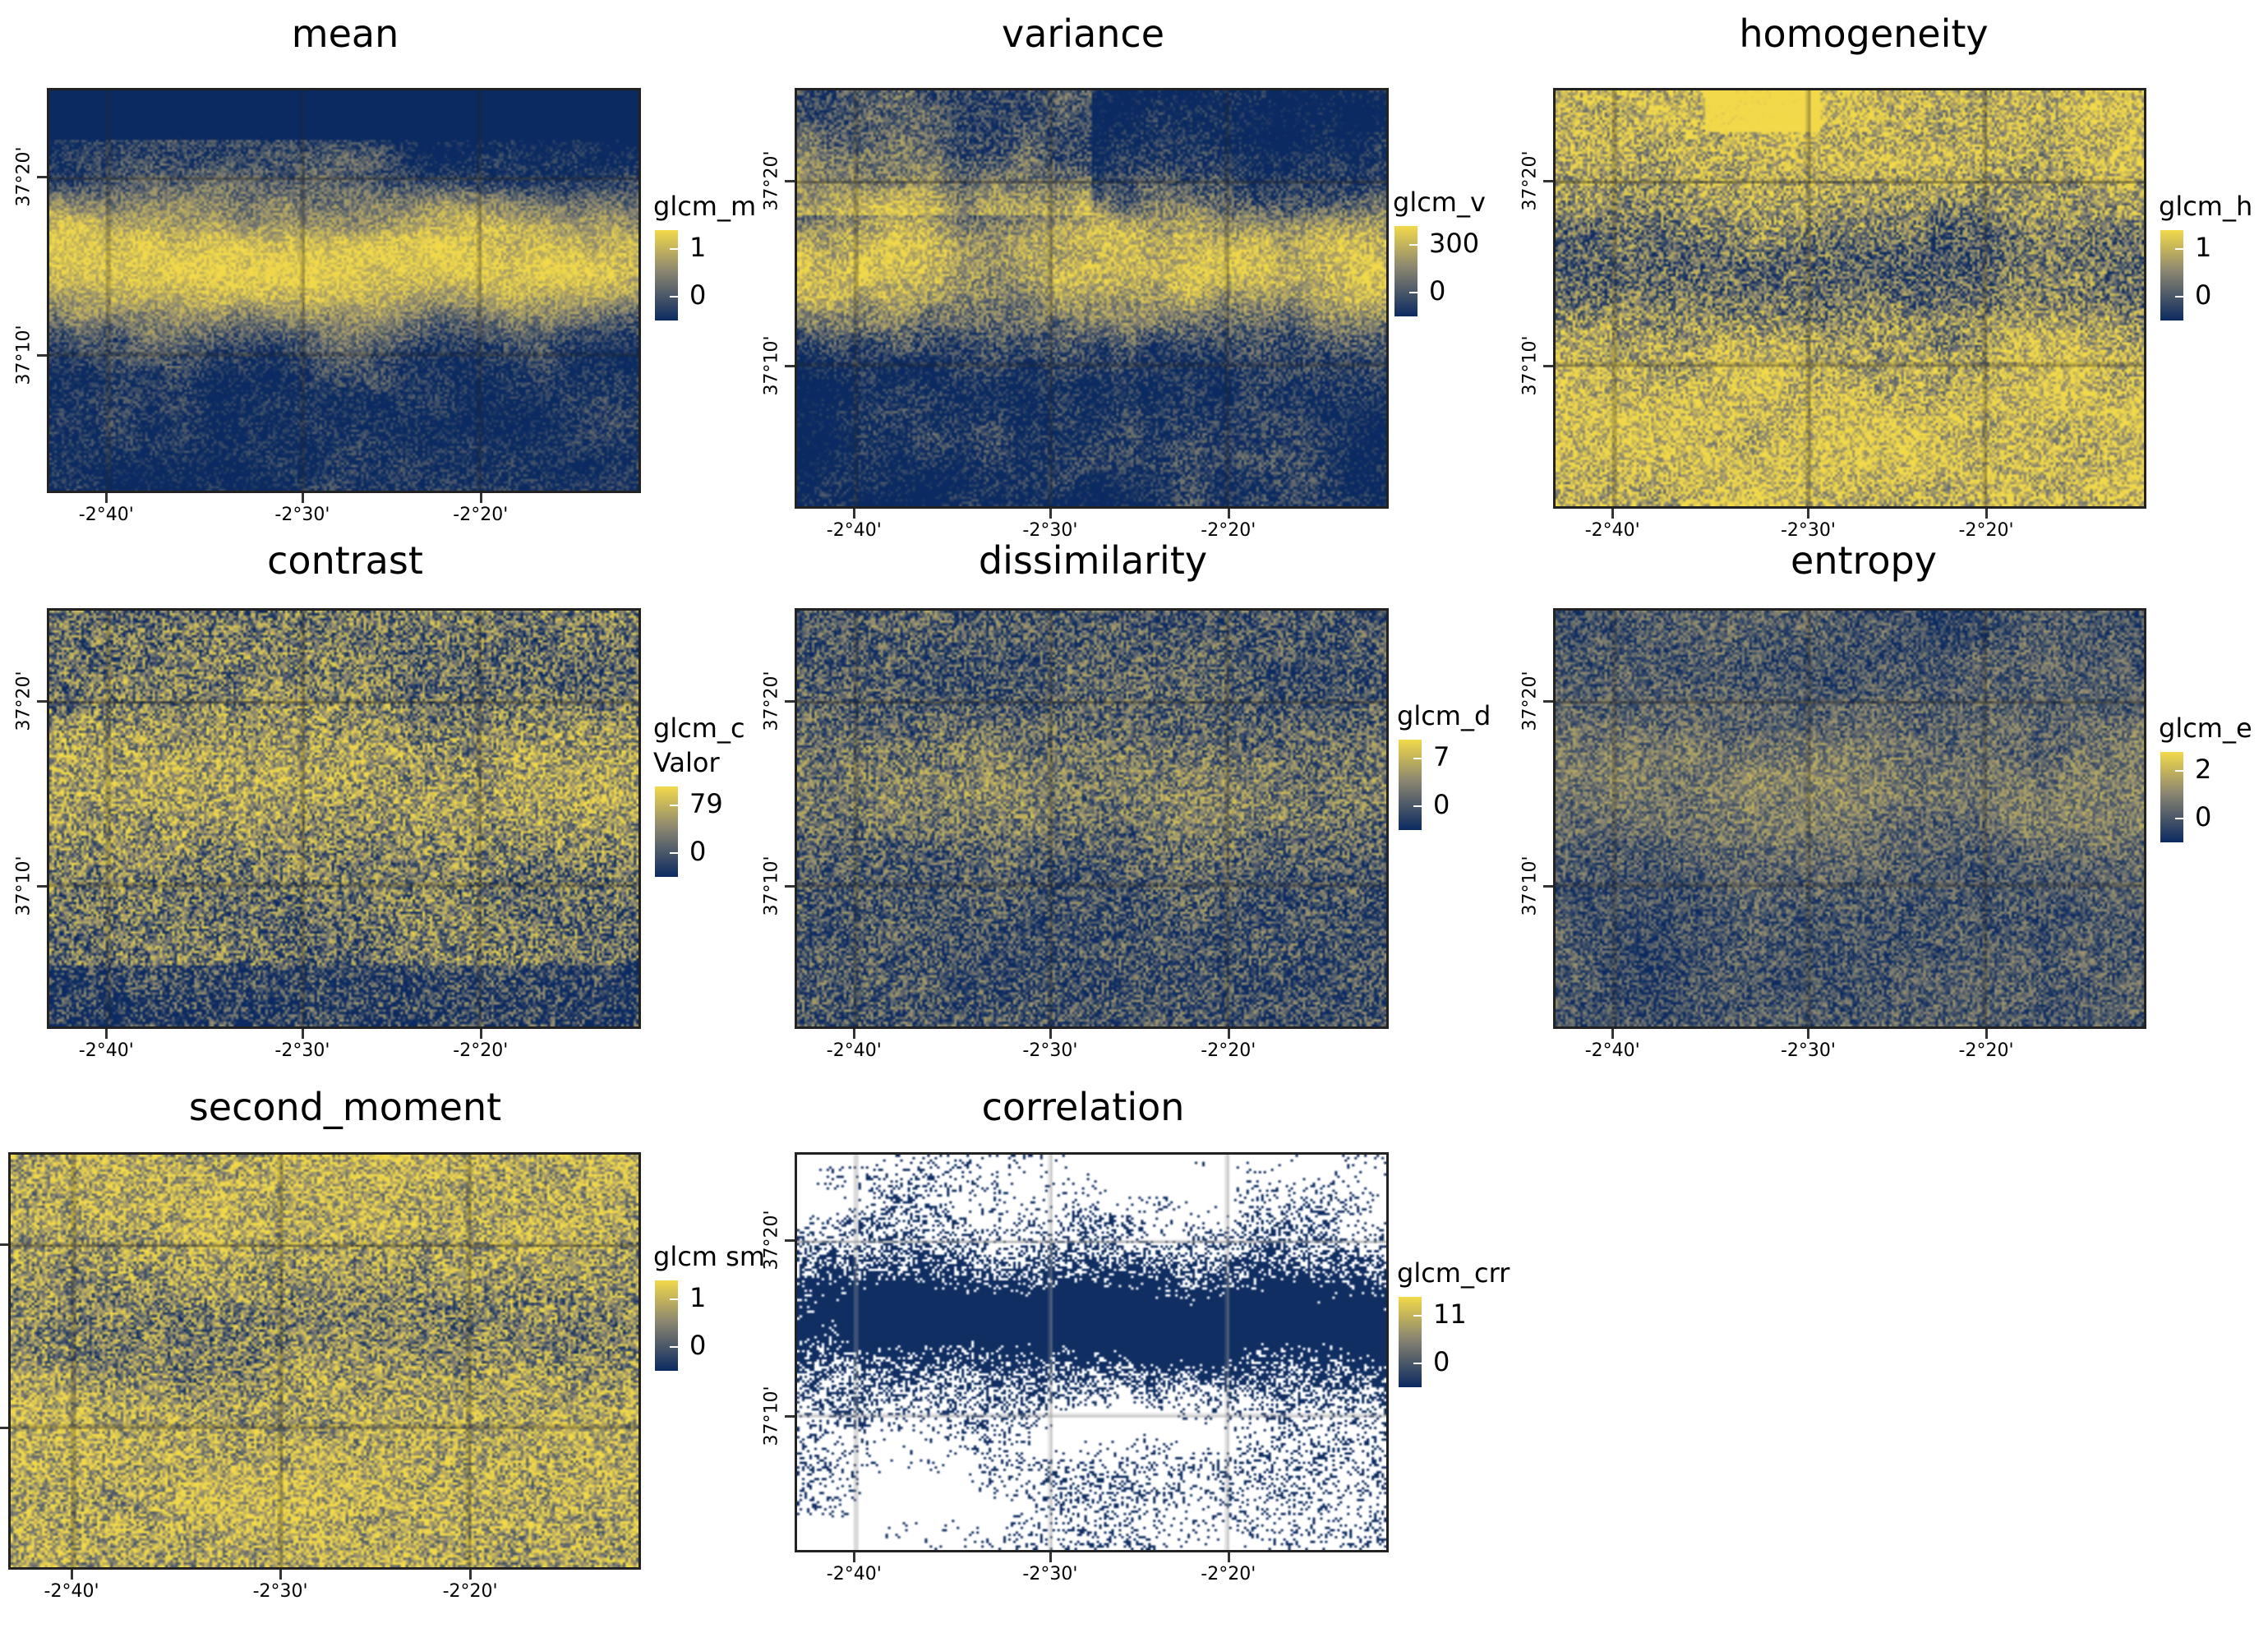 The height and width of the screenshot is (1642, 2268). Describe the element at coordinates (1440, 203) in the screenshot. I see `legend-title: glcm_v` at that location.